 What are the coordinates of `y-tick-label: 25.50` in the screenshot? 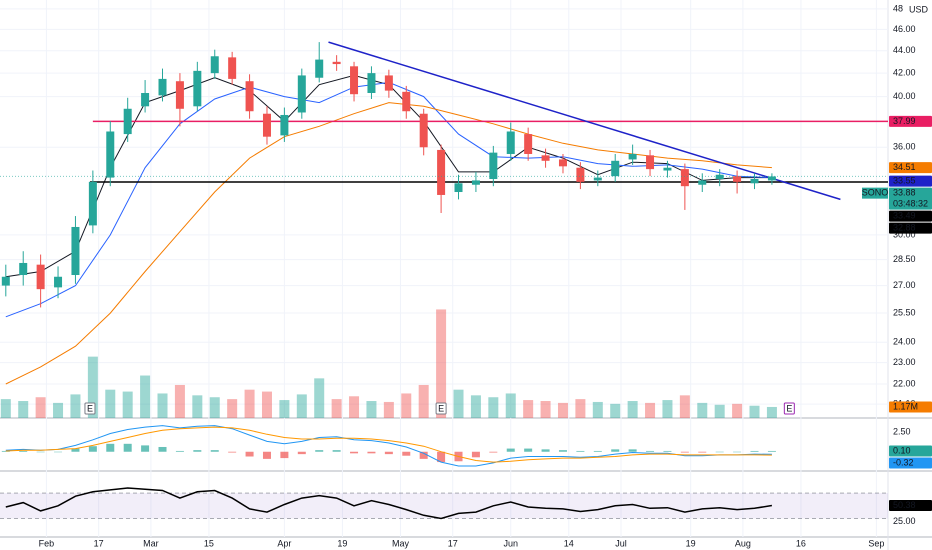 It's located at (904, 312).